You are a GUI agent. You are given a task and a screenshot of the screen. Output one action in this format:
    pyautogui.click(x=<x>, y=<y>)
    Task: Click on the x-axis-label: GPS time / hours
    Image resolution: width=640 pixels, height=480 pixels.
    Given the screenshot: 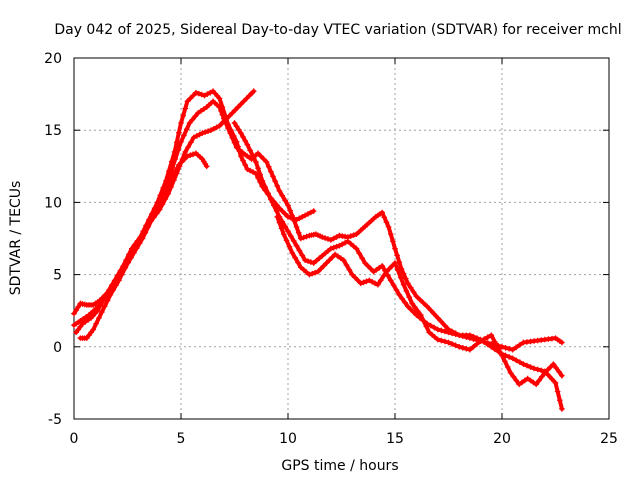 What is the action you would take?
    pyautogui.click(x=339, y=466)
    